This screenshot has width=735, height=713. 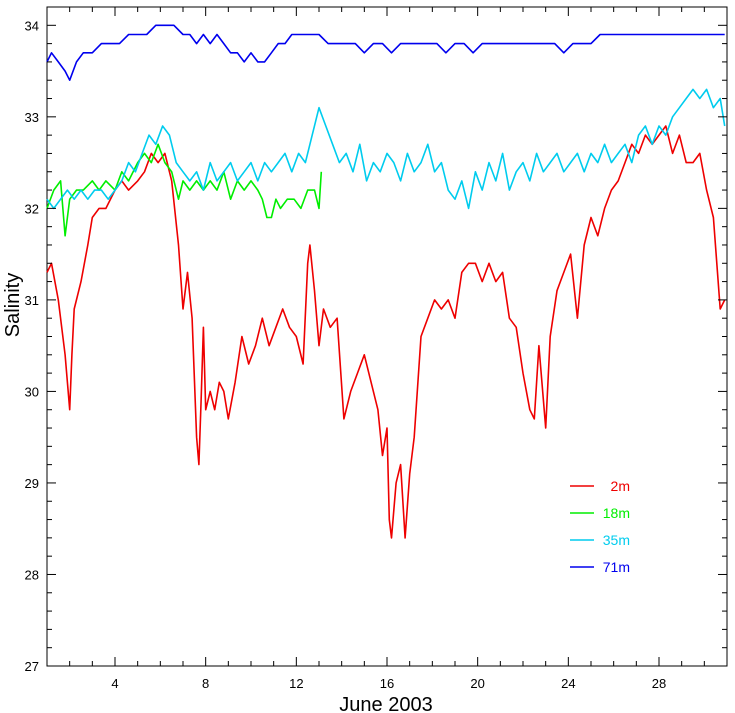 What do you see at coordinates (114, 683) in the screenshot?
I see `x-tick-label: 4` at bounding box center [114, 683].